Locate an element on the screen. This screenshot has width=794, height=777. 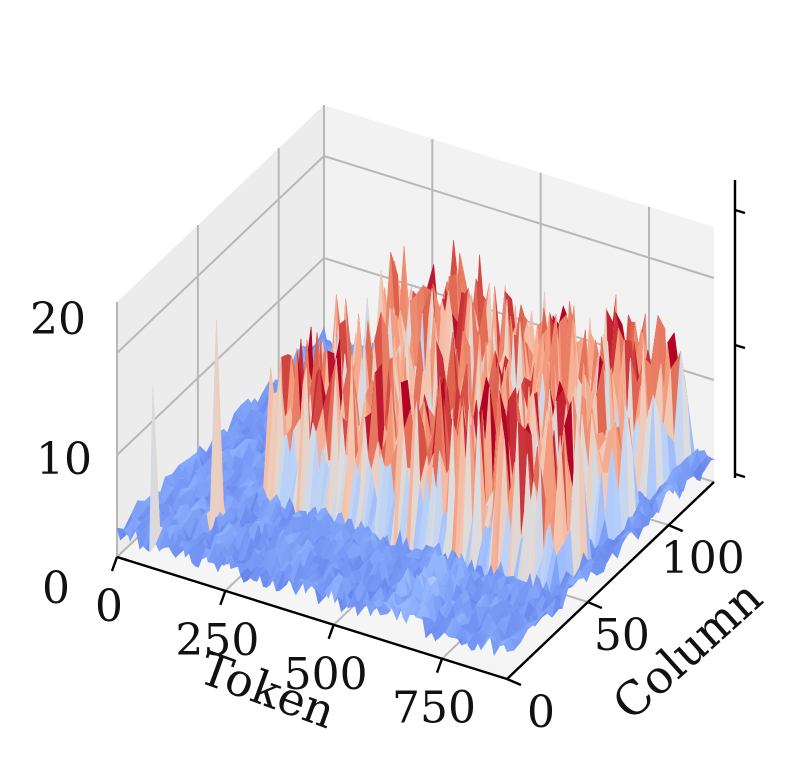
x-tick-label: 250 is located at coordinates (217, 640).